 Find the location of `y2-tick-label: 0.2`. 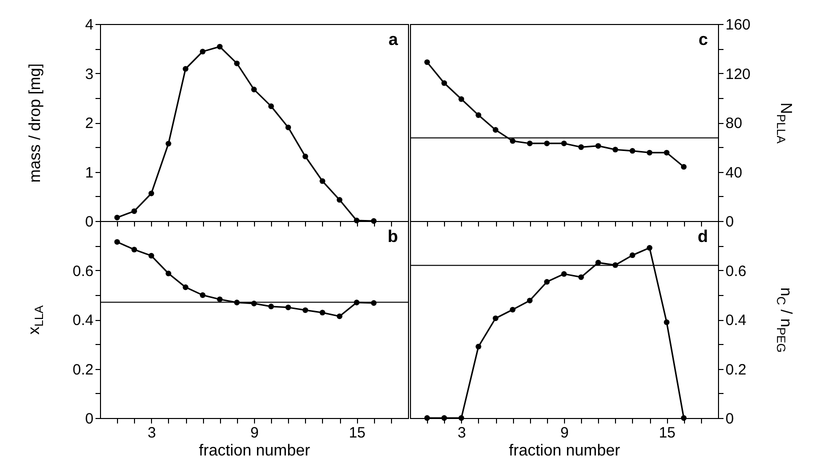

y2-tick-label: 0.2 is located at coordinates (736, 369).